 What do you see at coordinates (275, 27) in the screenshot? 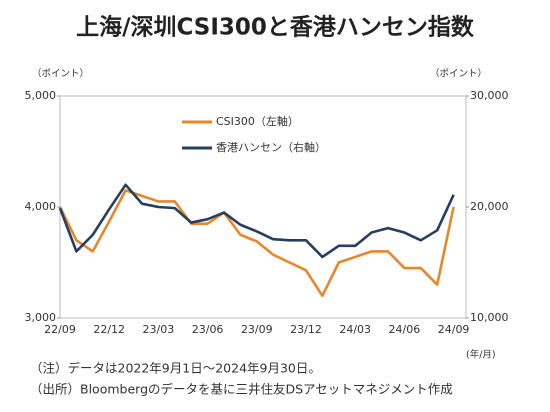
I see `chart-title: 上海/深圳CSI300と香港ハンセン指数` at bounding box center [275, 27].